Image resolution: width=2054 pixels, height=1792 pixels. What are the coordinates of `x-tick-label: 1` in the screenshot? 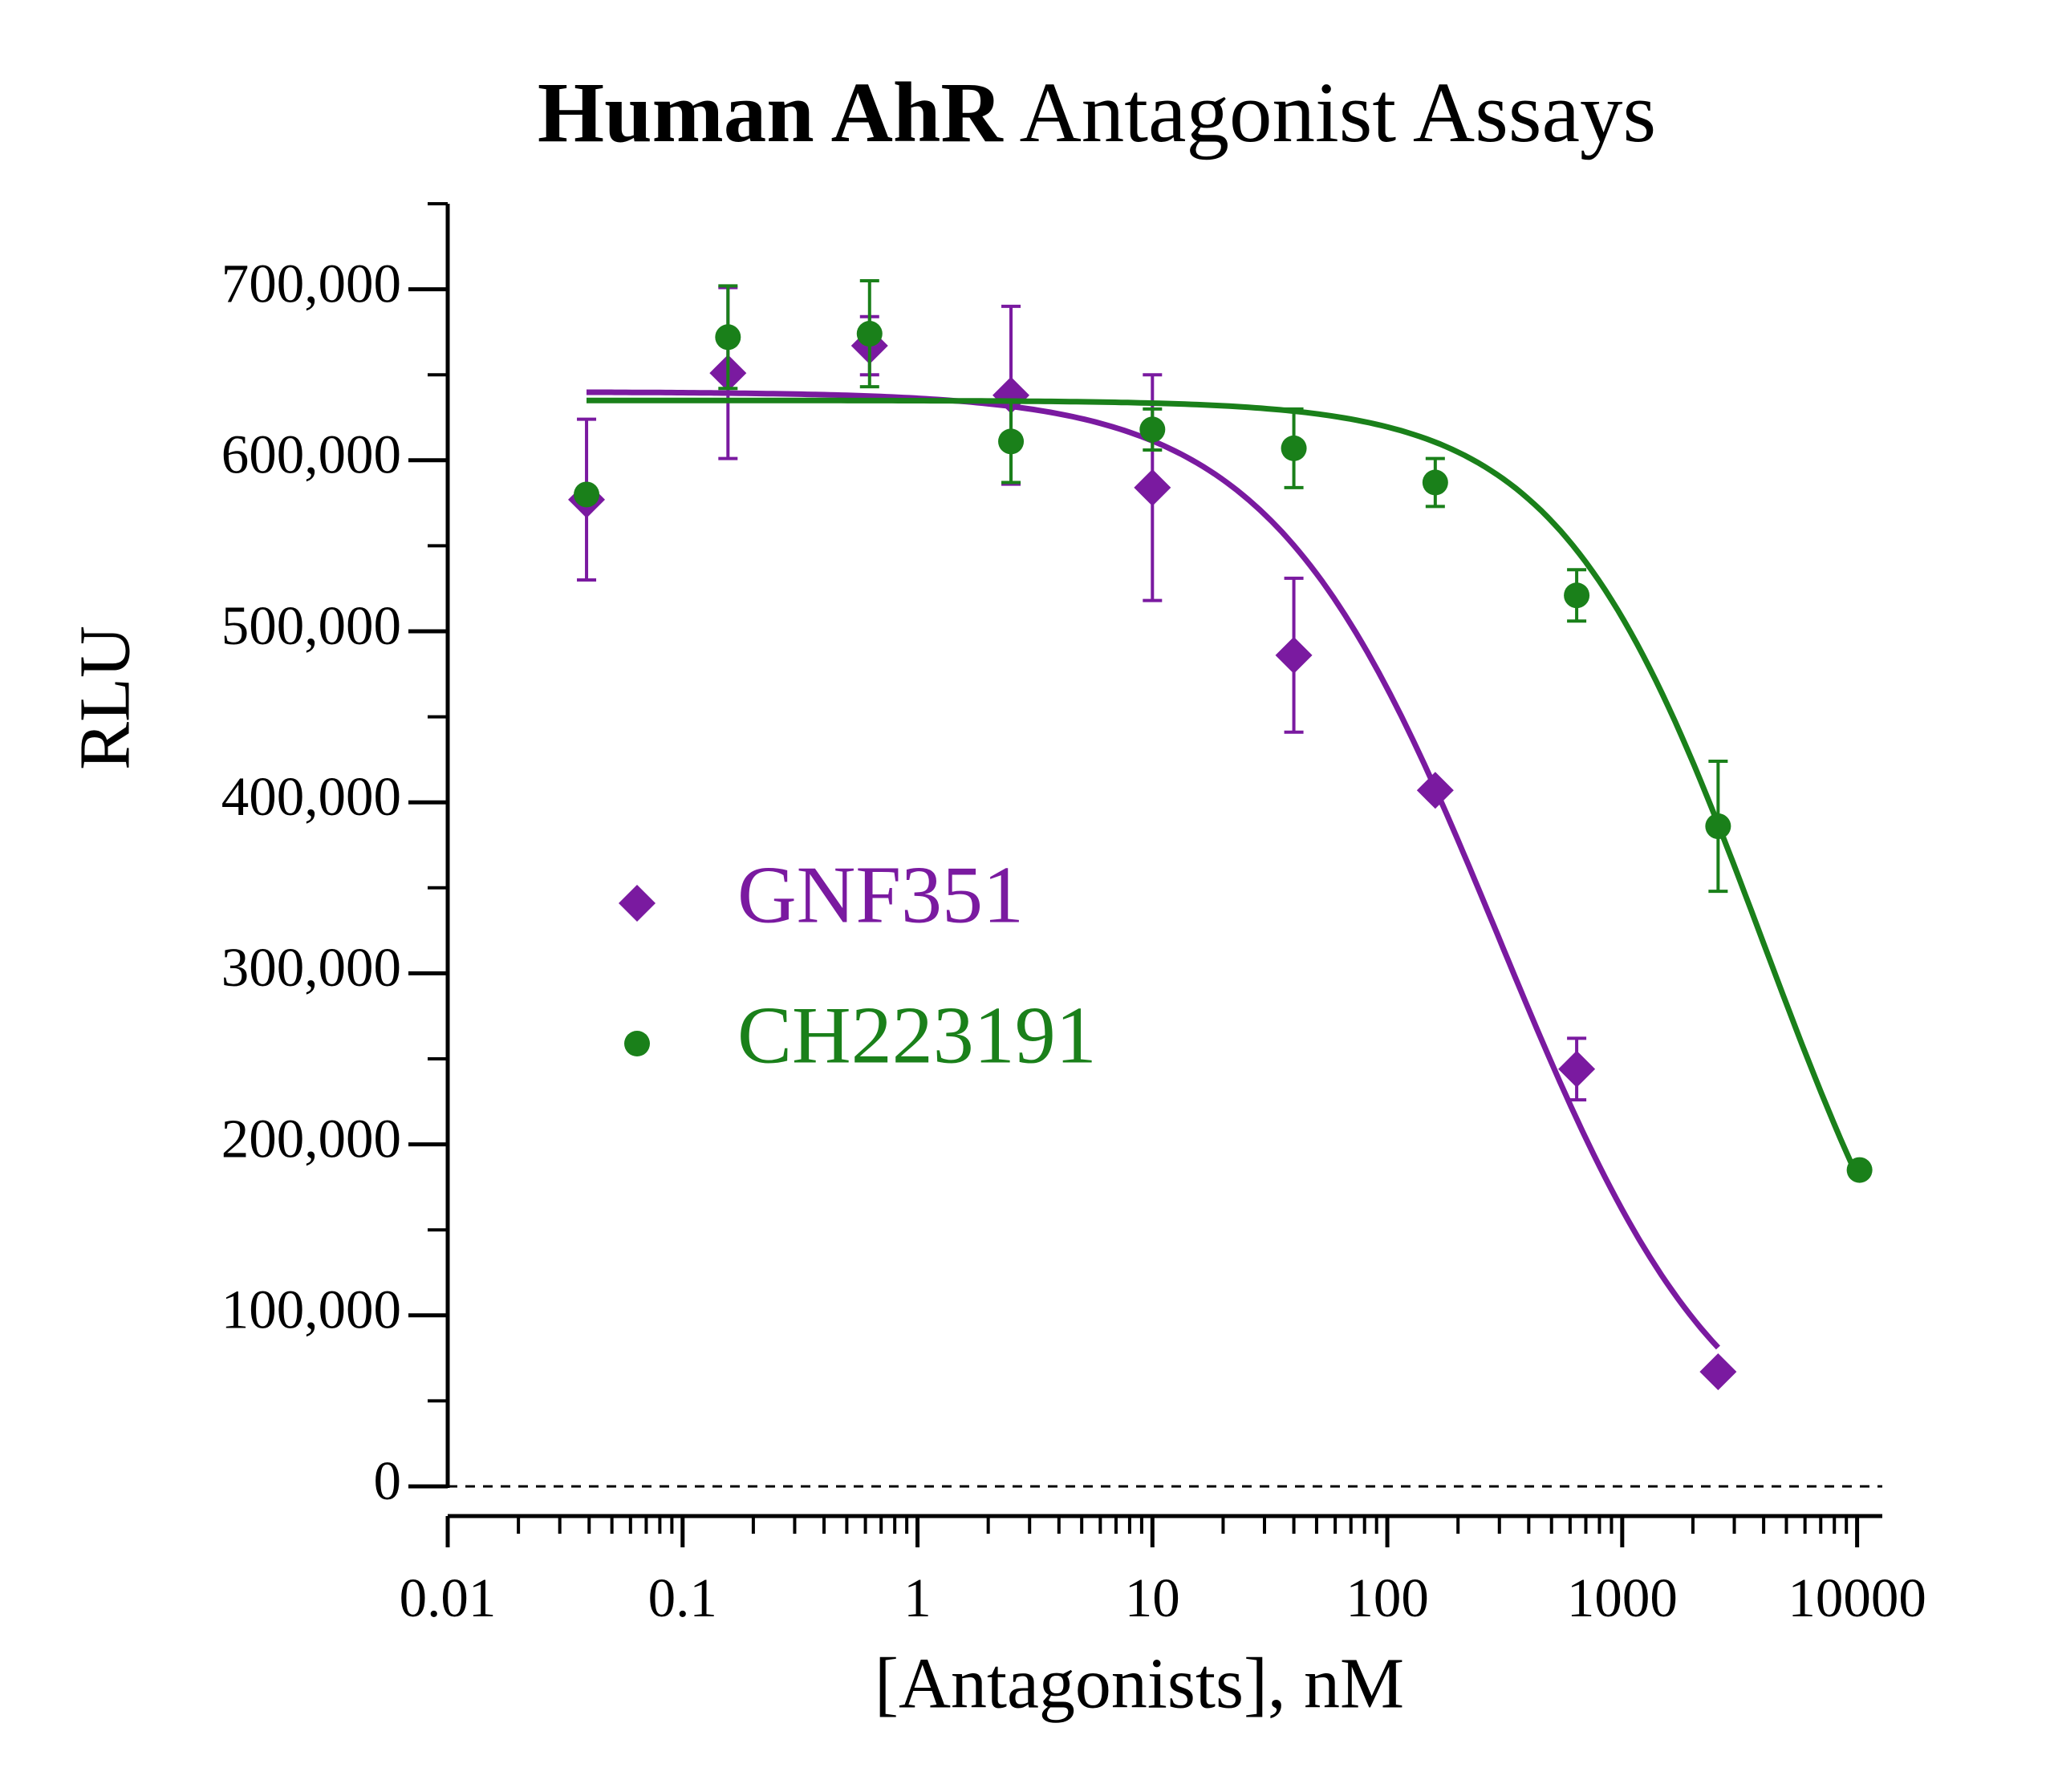 It's located at (917, 1598).